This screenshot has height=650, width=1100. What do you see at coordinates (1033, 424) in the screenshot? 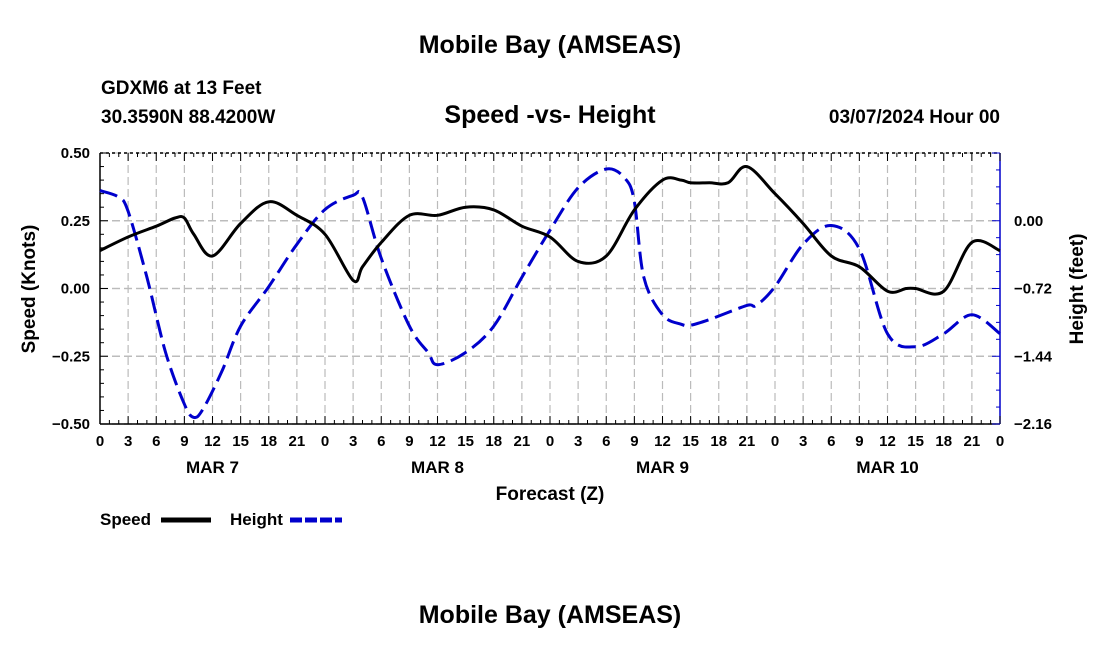
I see `y-right-tick-label: −2.16` at bounding box center [1033, 424].